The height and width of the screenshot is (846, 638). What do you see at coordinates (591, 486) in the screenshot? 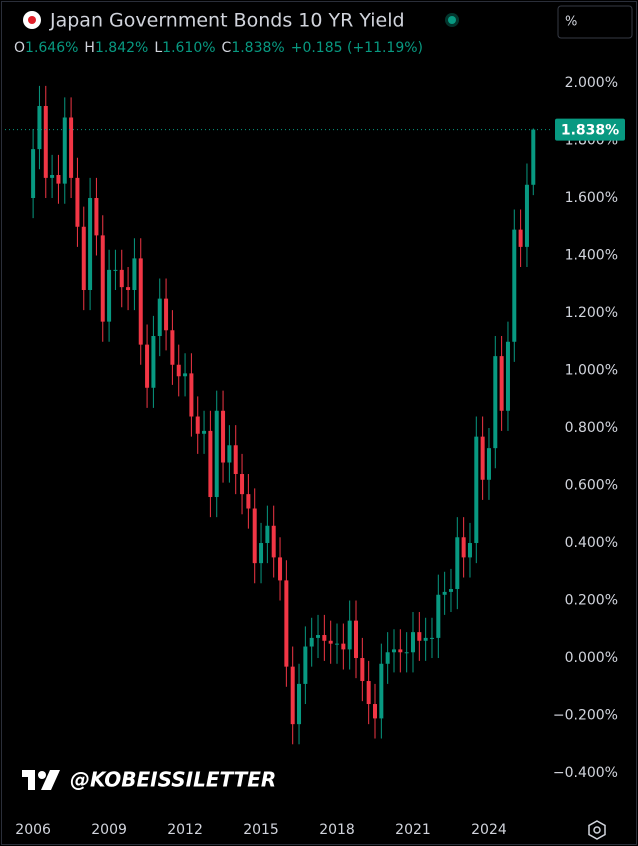
I see `y-tick-label: 0.600%` at bounding box center [591, 486].